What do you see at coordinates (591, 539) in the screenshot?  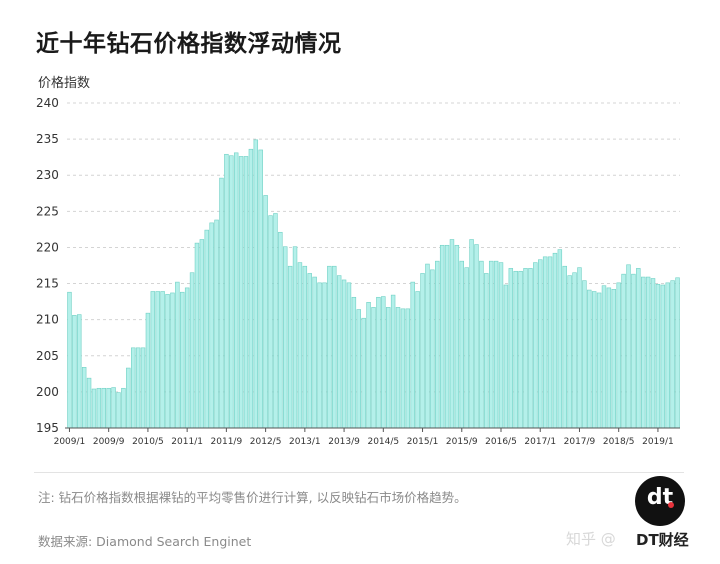 I see `zhihu-watermark: 知乎 @` at bounding box center [591, 539].